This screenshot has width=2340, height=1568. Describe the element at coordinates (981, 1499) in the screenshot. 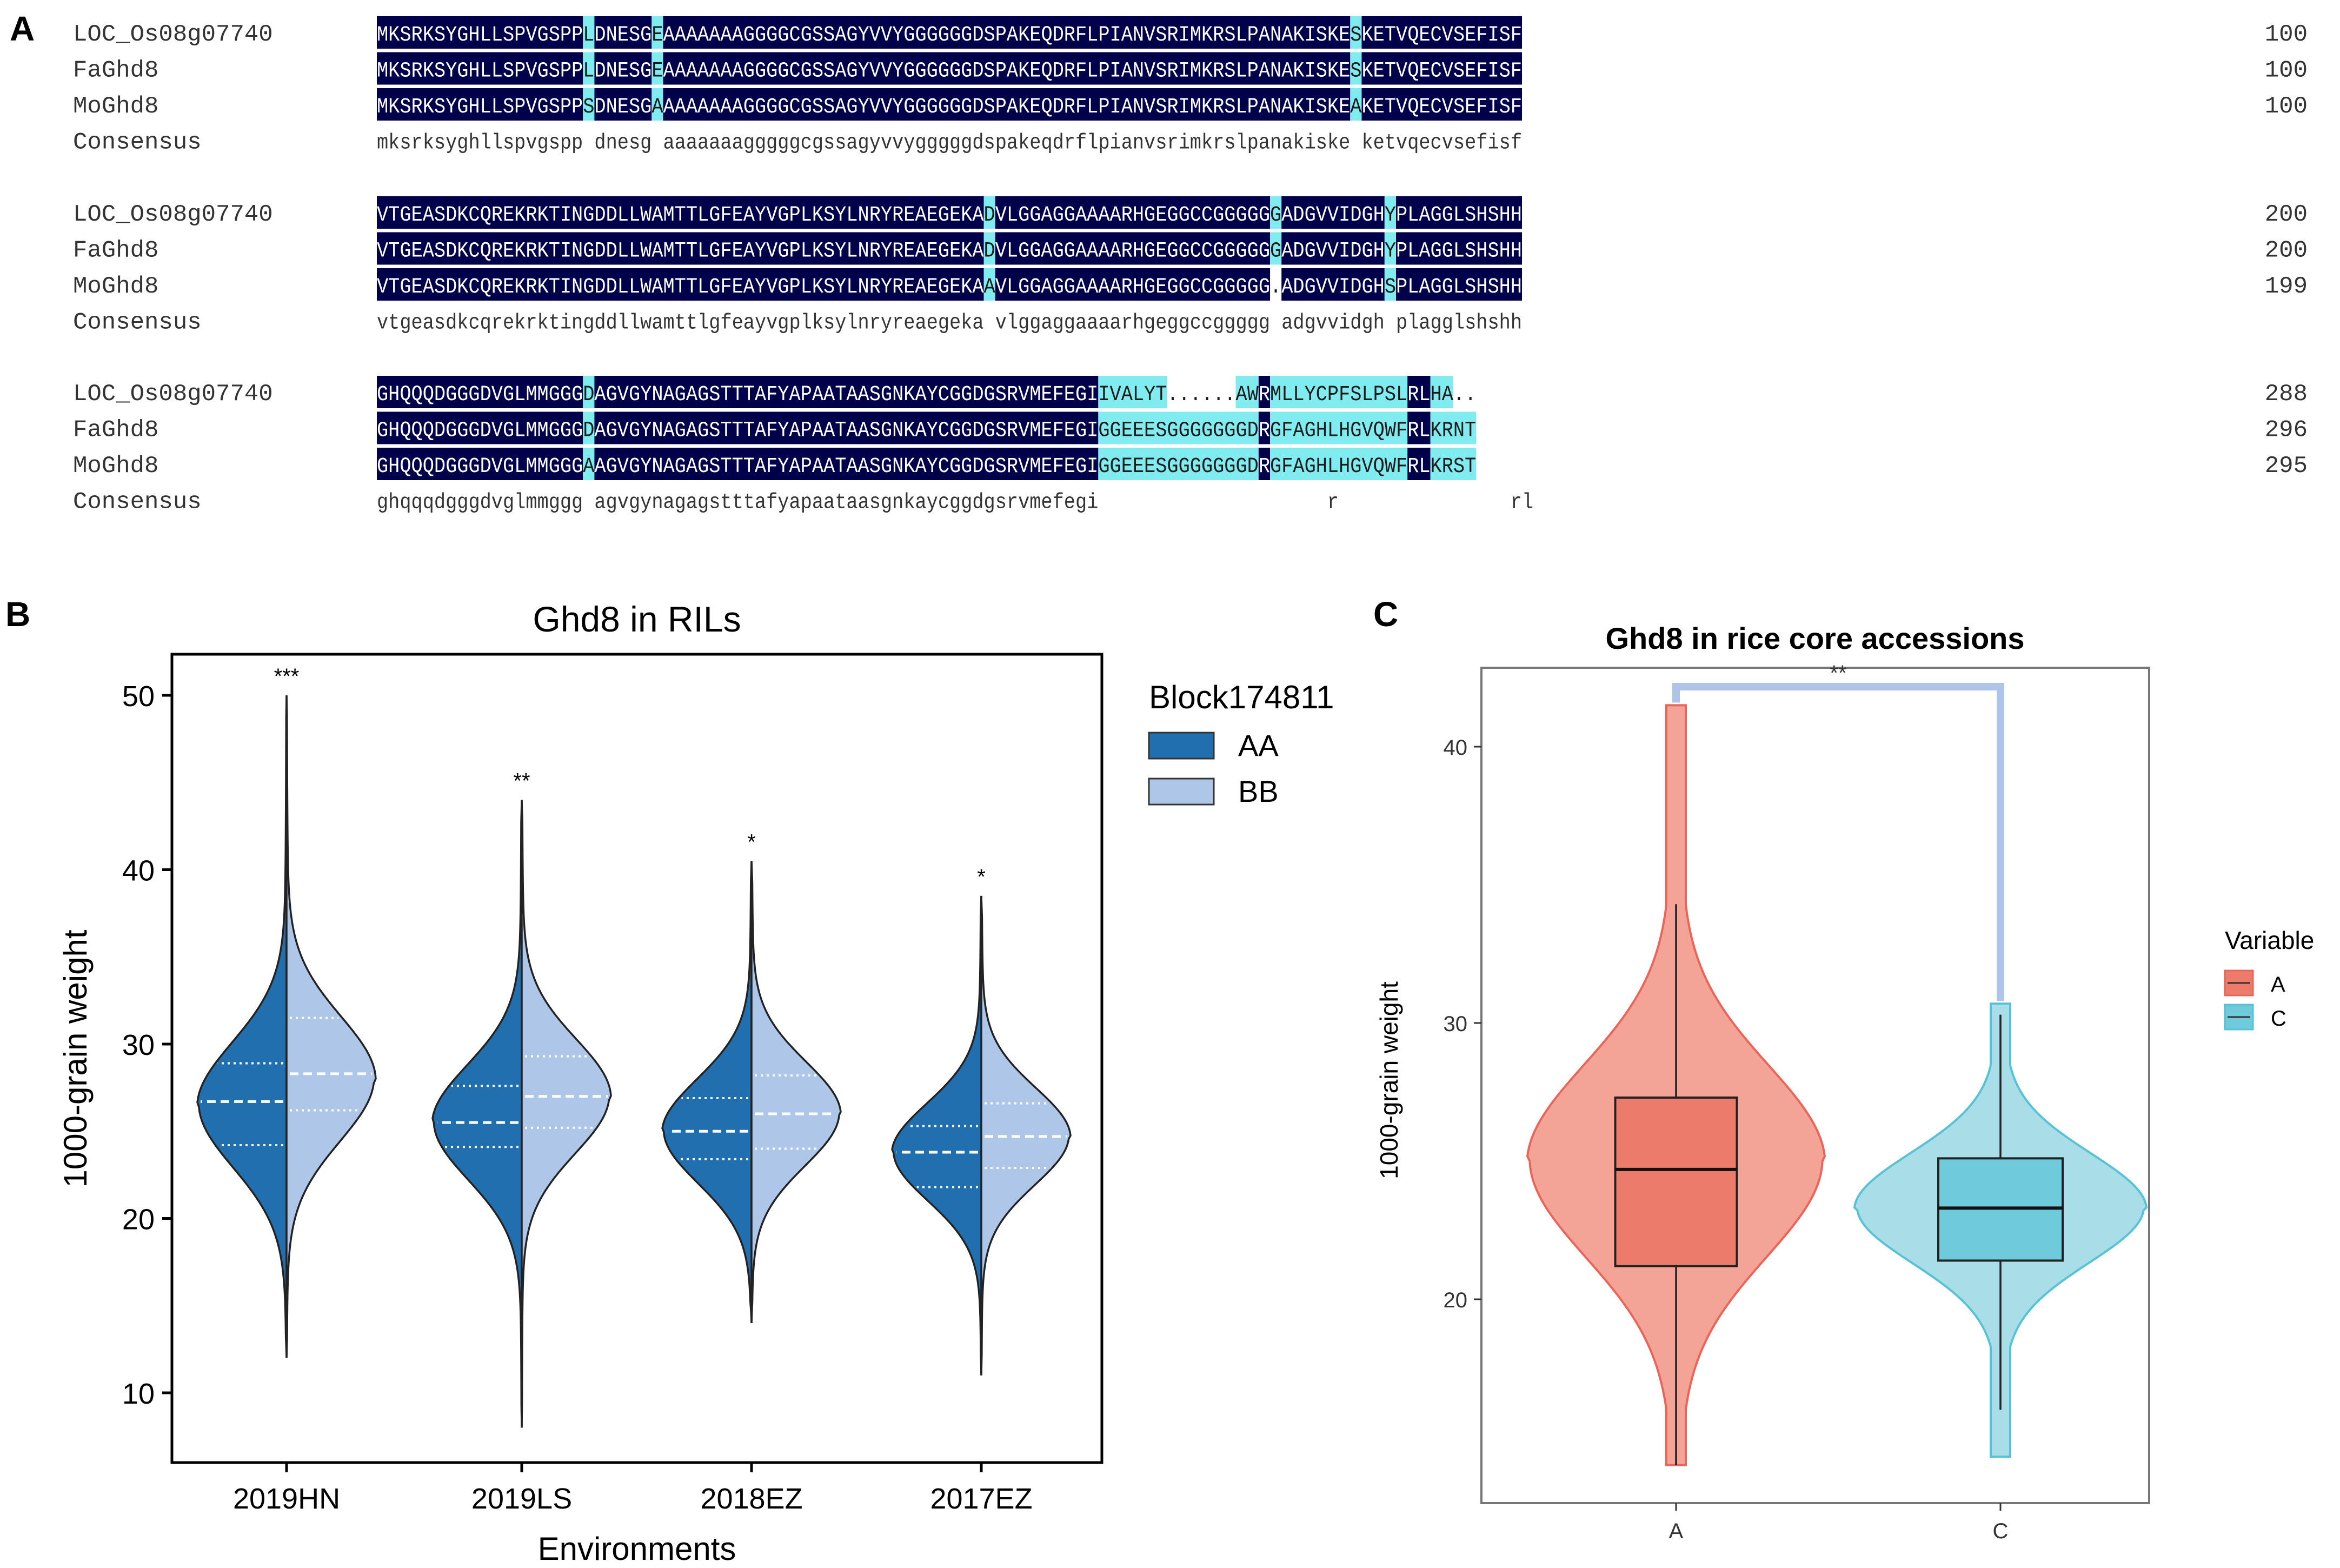

I see `x-tick-label-b: 2017EZ` at that location.